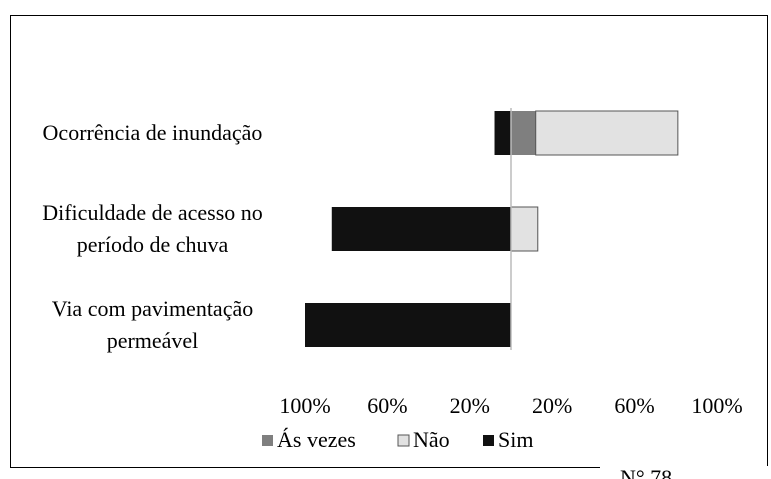  What do you see at coordinates (152, 132) in the screenshot?
I see `category-label: Ocorrência de inundação` at bounding box center [152, 132].